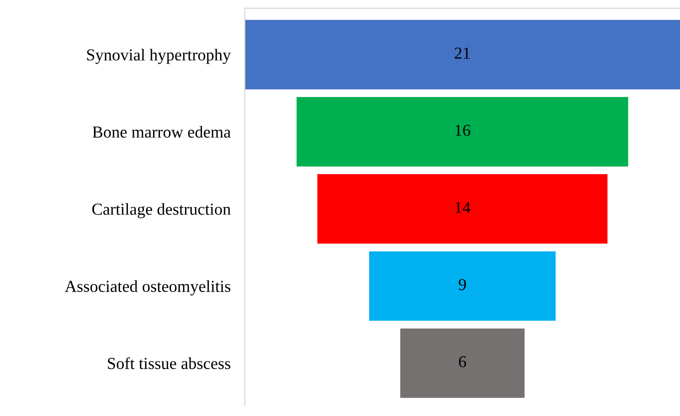 The height and width of the screenshot is (416, 680). What do you see at coordinates (463, 207) in the screenshot?
I see `data-label: 14` at bounding box center [463, 207].